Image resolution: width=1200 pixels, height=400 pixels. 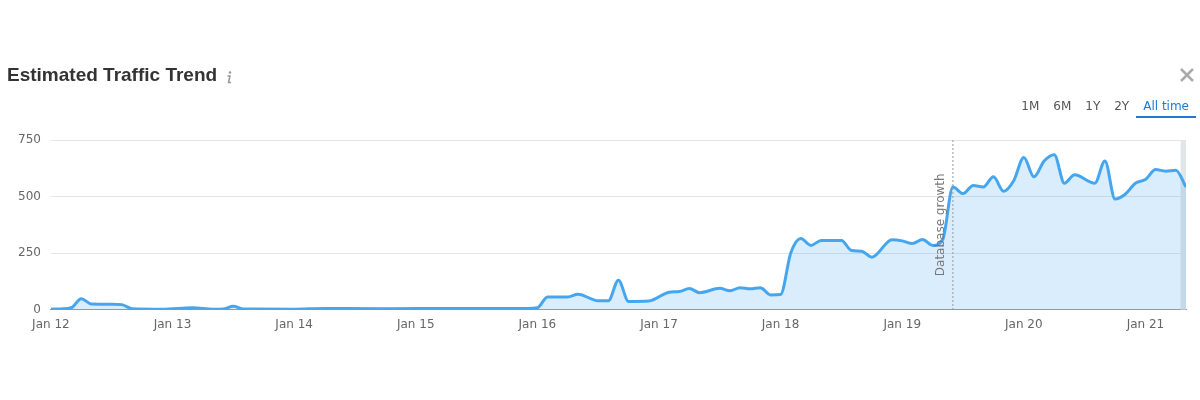 What do you see at coordinates (1062, 106) in the screenshot?
I see `text: 6M` at bounding box center [1062, 106].